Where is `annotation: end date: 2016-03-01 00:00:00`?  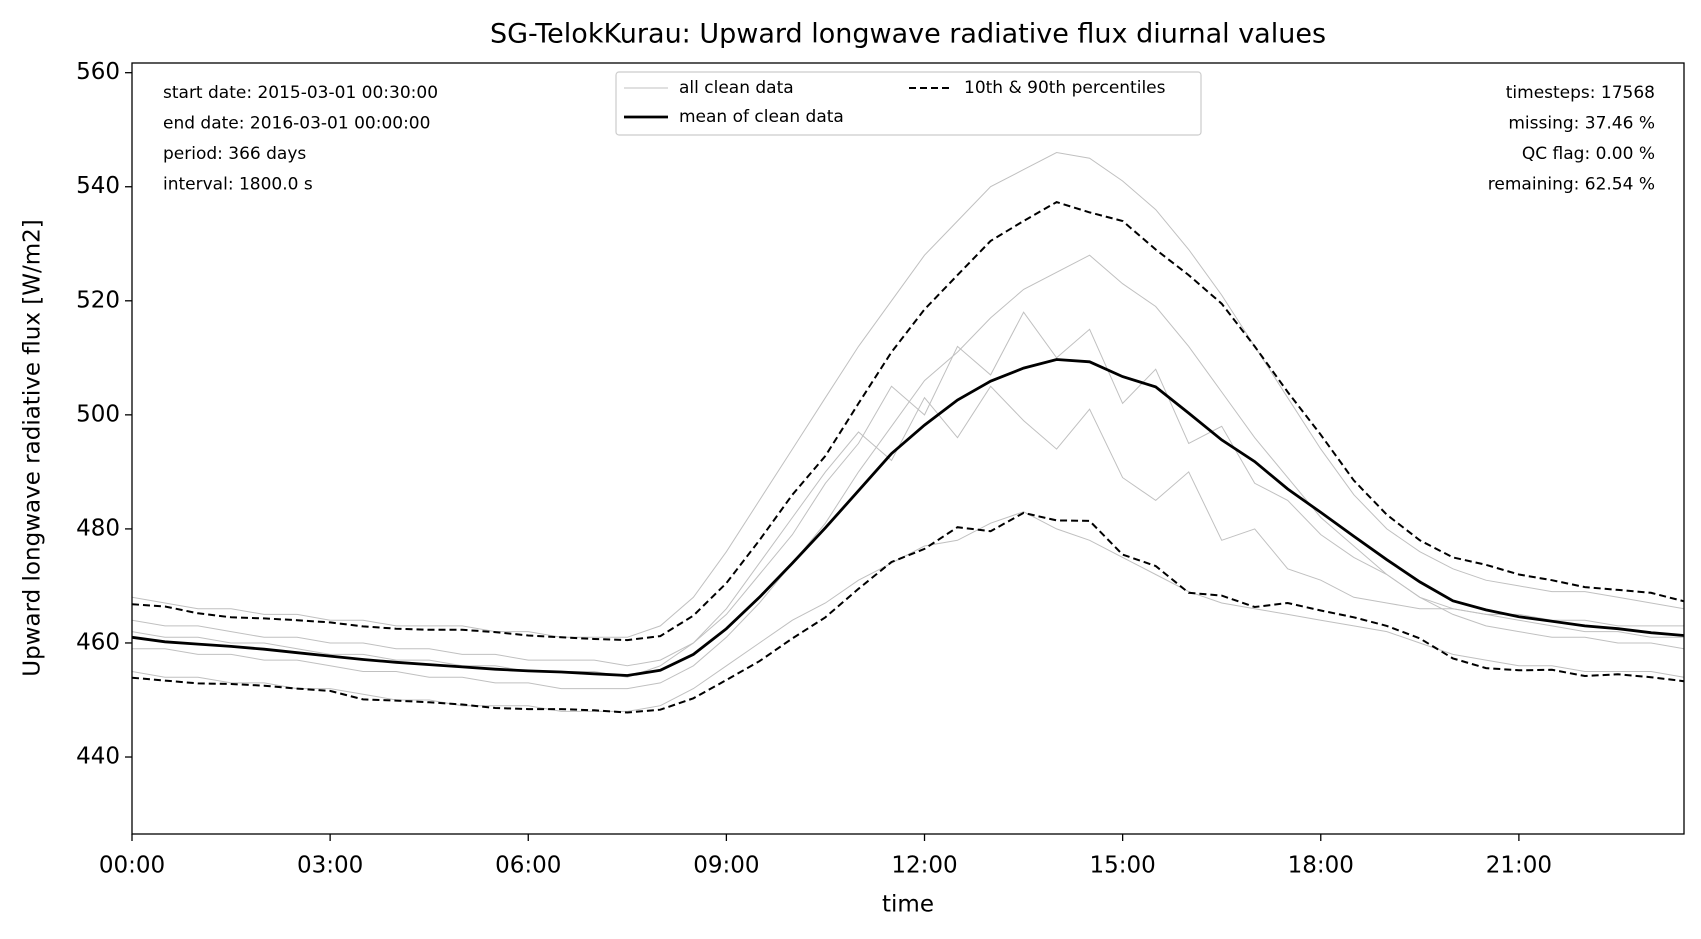 annotation: end date: 2016-03-01 00:00:00 is located at coordinates (296, 124).